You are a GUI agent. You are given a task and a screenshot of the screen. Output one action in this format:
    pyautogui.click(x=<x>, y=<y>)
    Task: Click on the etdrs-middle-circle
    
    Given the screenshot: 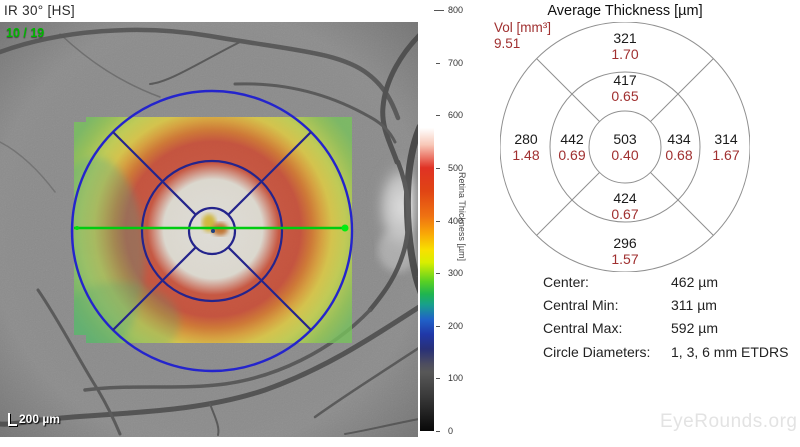 What is the action you would take?
    pyautogui.click(x=212, y=231)
    